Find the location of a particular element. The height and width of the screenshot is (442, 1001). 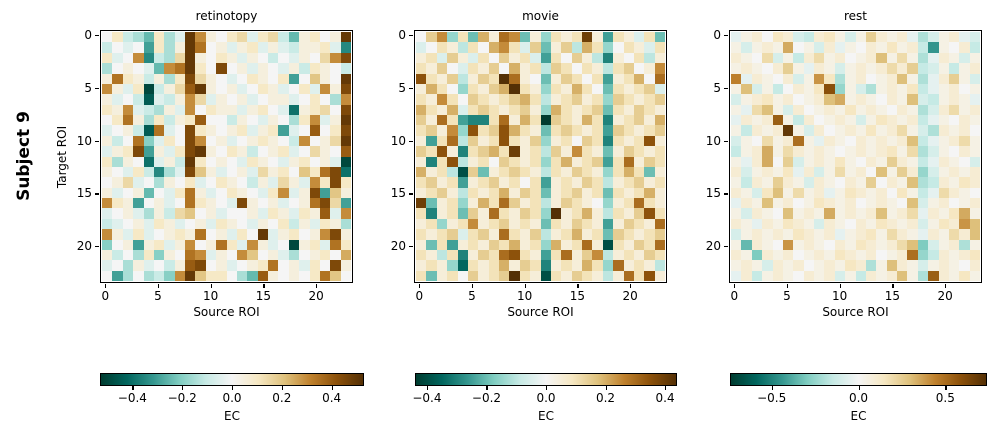

colorbar-tick-label: 0.0 is located at coordinates (546, 398).